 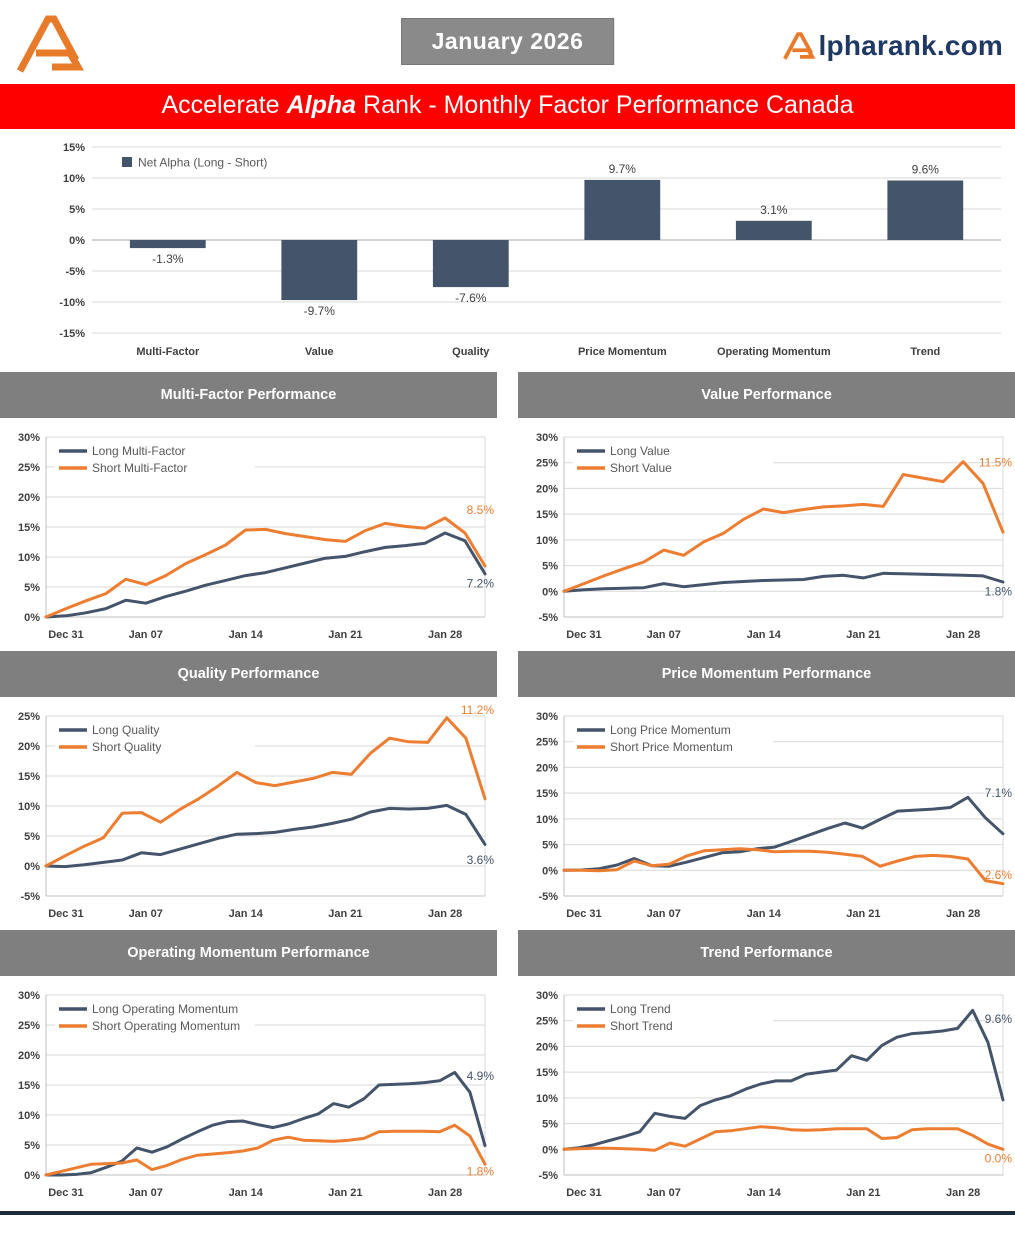 I want to click on svg-text: 9.6%, so click(x=999, y=1019).